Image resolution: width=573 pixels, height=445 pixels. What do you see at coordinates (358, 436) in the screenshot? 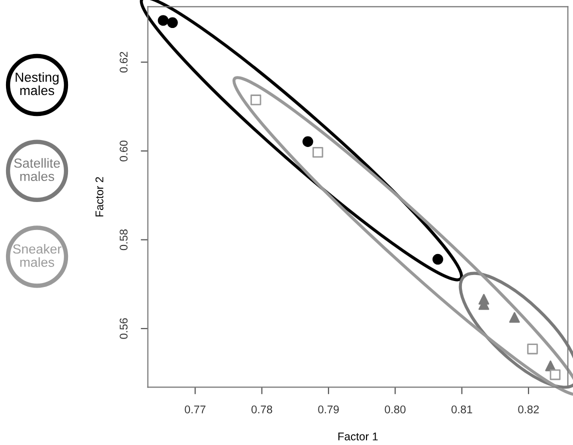
I see `x-axis-title: Factor 1` at bounding box center [358, 436].